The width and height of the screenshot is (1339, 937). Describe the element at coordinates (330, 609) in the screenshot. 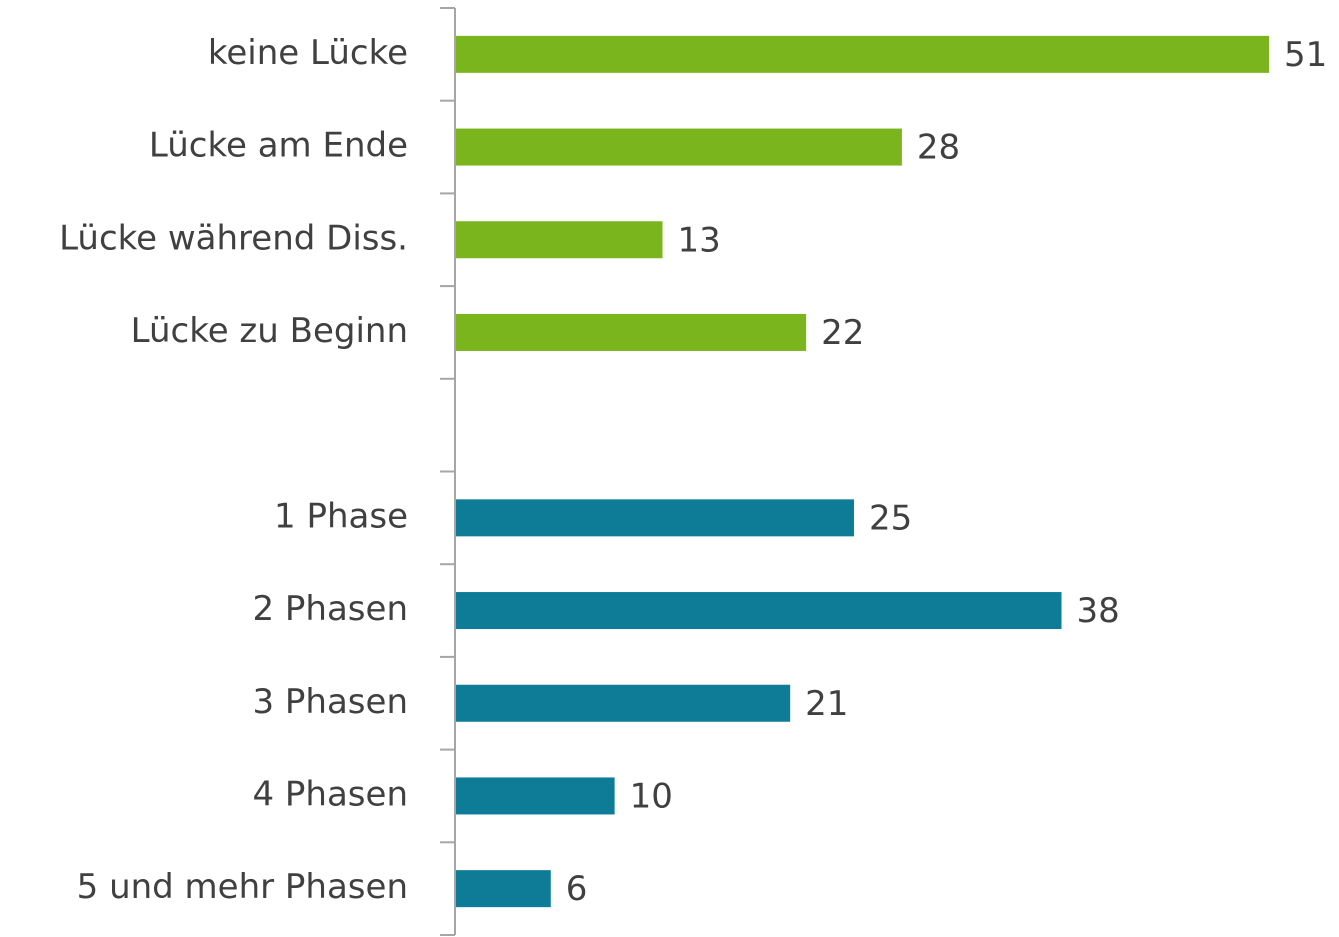

I see `category-label: 2 Phasen` at that location.